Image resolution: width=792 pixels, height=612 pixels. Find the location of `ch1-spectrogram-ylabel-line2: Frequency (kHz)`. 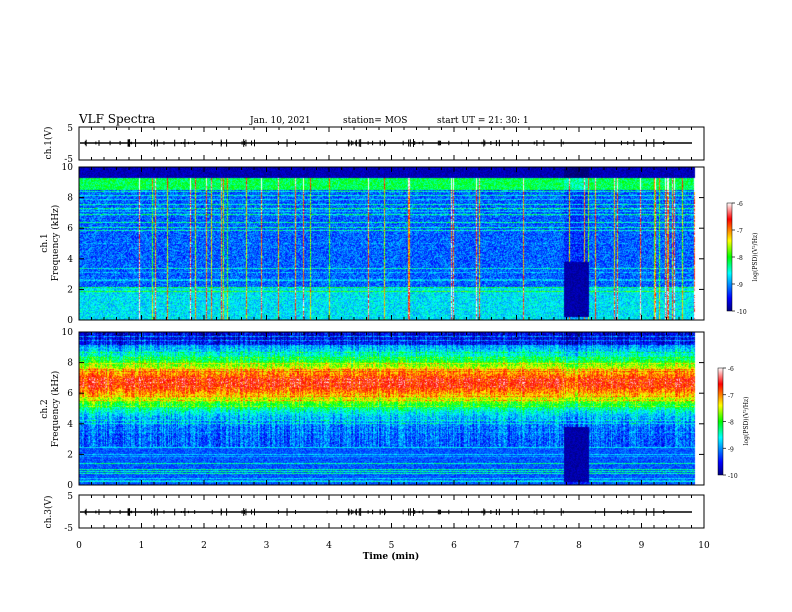

ch1-spectrogram-ylabel-line2: Frequency (kHz) is located at coordinates (55, 243).